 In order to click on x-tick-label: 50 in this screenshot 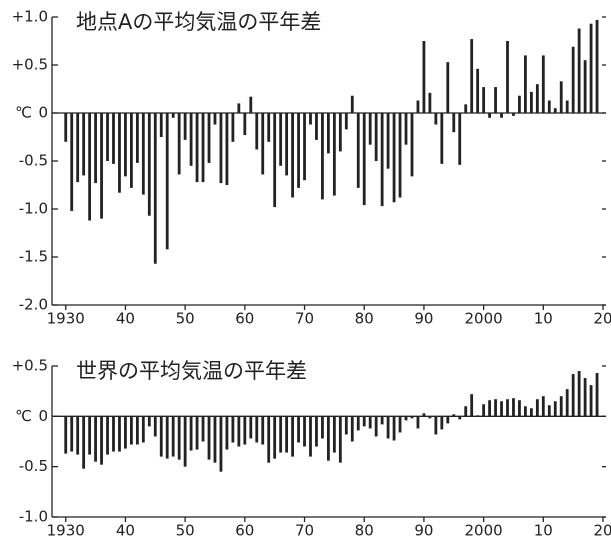, I will do `click(185, 529)`.